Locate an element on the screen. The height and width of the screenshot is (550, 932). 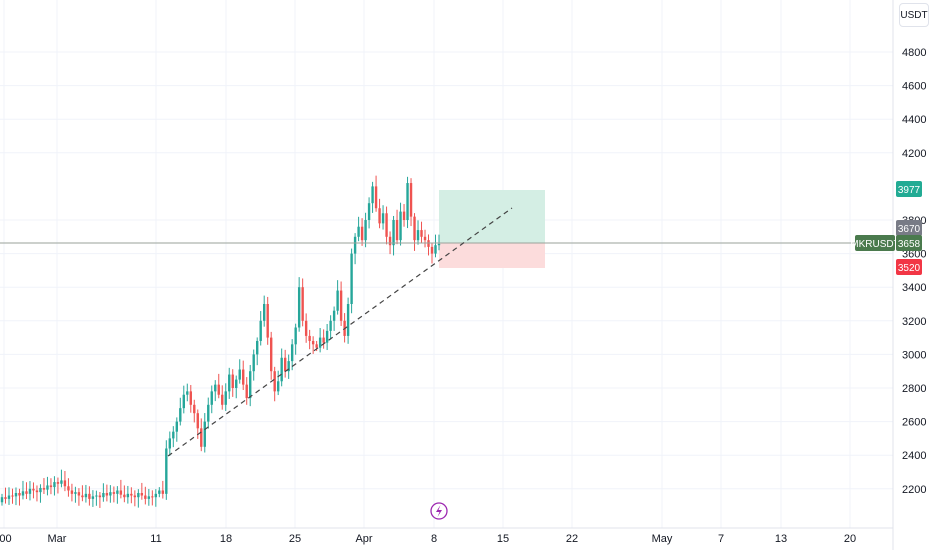
price-tick-label: 4200 is located at coordinates (914, 154).